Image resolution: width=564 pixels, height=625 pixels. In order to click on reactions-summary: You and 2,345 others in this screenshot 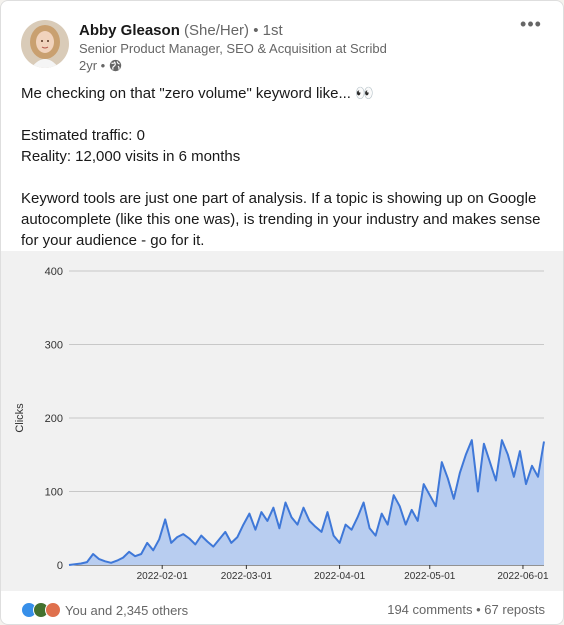, I will do `click(104, 610)`.